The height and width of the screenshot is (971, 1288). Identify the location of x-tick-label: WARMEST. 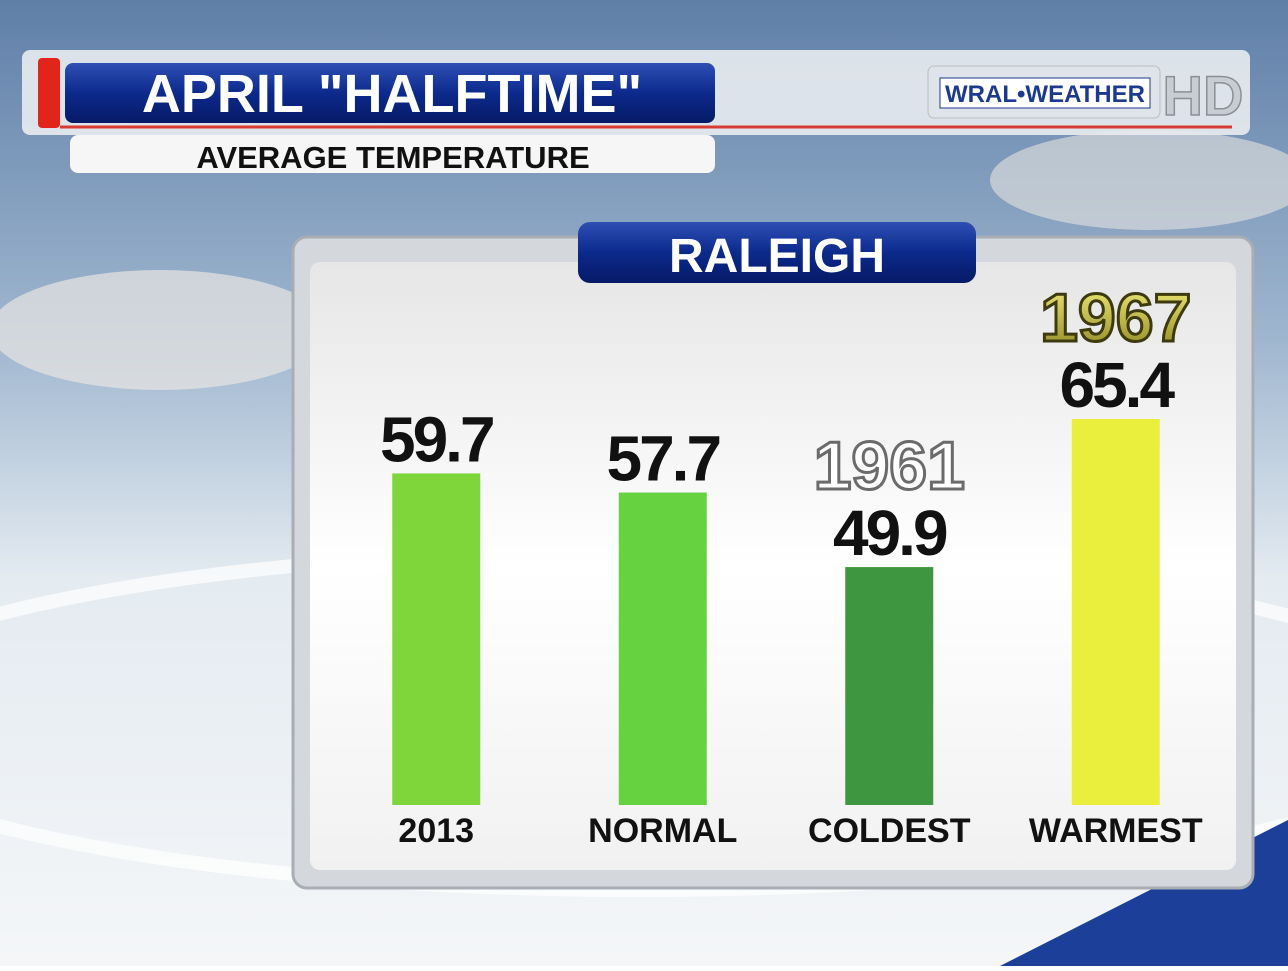
(1116, 831).